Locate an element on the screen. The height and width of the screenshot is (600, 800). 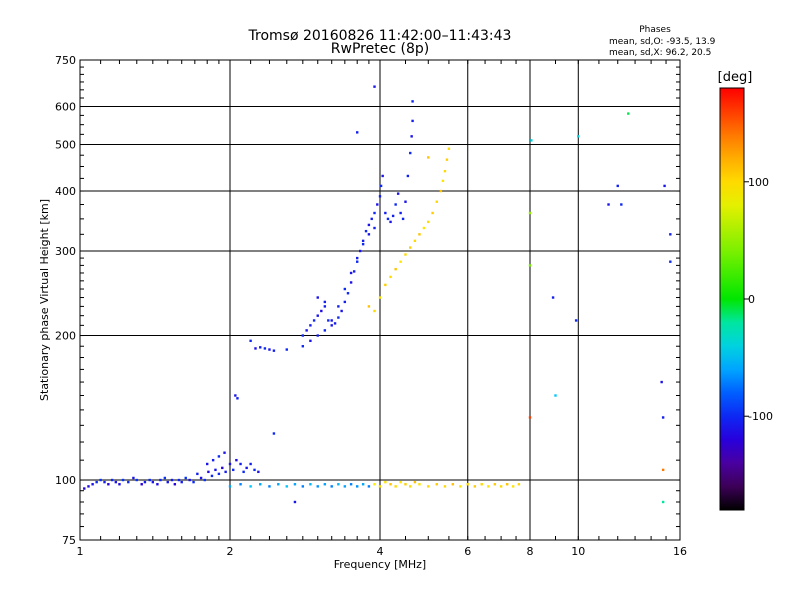
y-tick-label: 100 is located at coordinates (65, 480).